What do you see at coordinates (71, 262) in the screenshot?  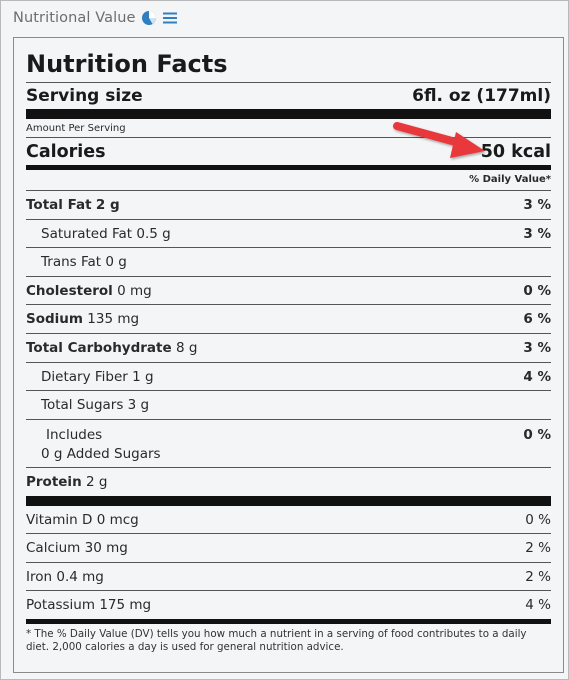 I see `nutrient-name: Trans Fat` at bounding box center [71, 262].